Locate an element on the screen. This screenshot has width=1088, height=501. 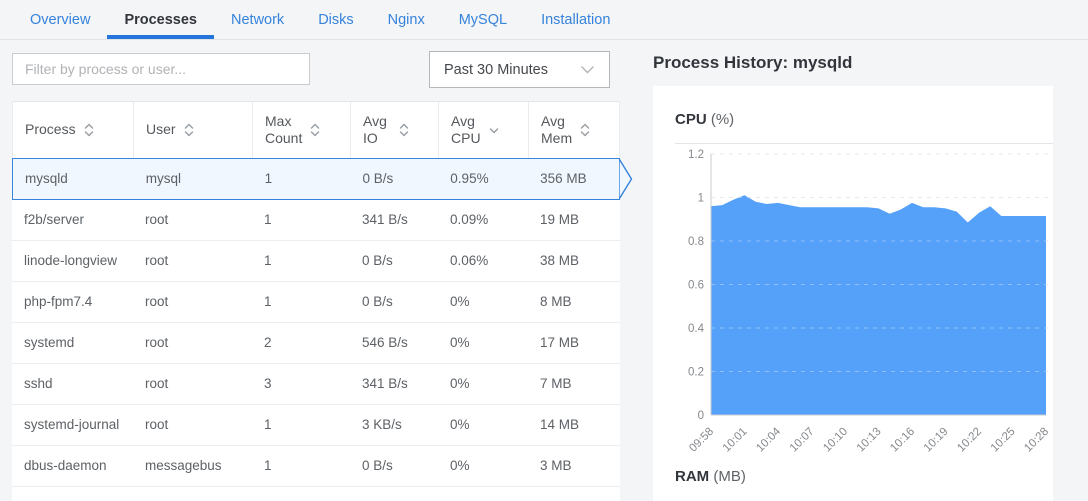
cpu-chart-label: CPU is located at coordinates (691, 119).